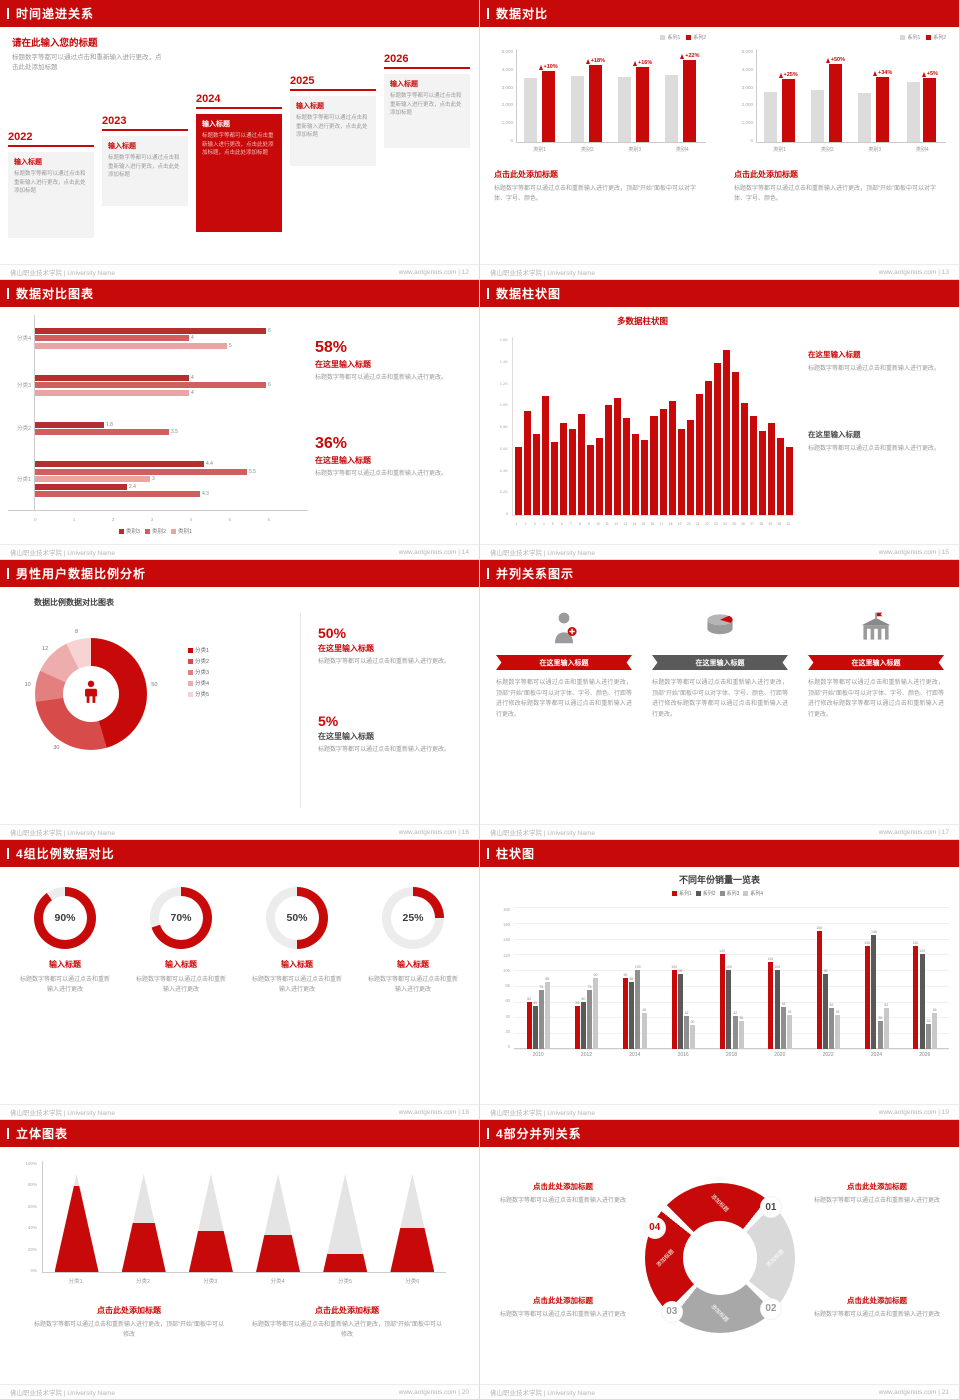  I want to click on year-group: 120 100 42 35 2018, so click(731, 982).